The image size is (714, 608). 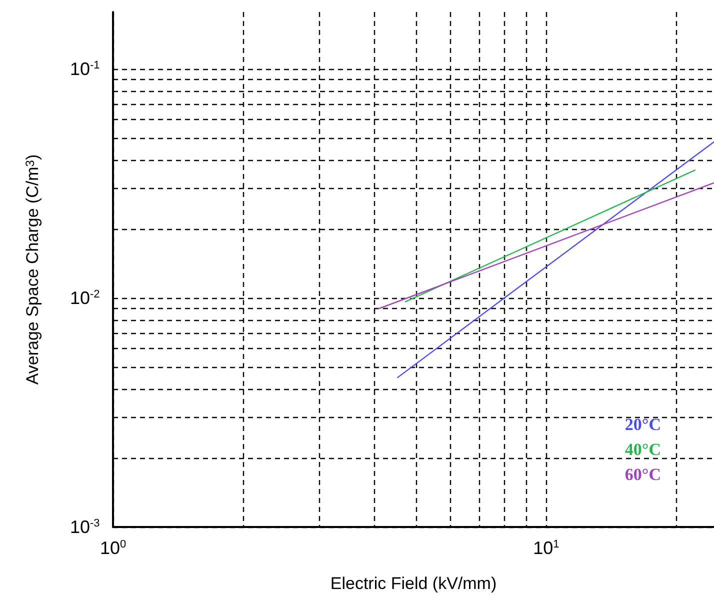 What do you see at coordinates (643, 424) in the screenshot?
I see `text: 20°C` at bounding box center [643, 424].